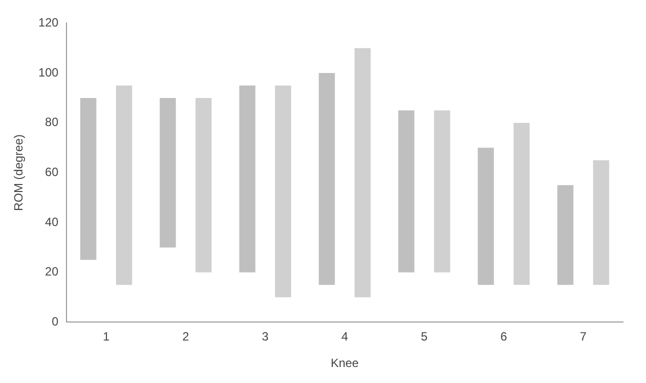 Image resolution: width=646 pixels, height=383 pixels. What do you see at coordinates (19, 173) in the screenshot?
I see `y-axis-title: ROM (degree)` at bounding box center [19, 173].